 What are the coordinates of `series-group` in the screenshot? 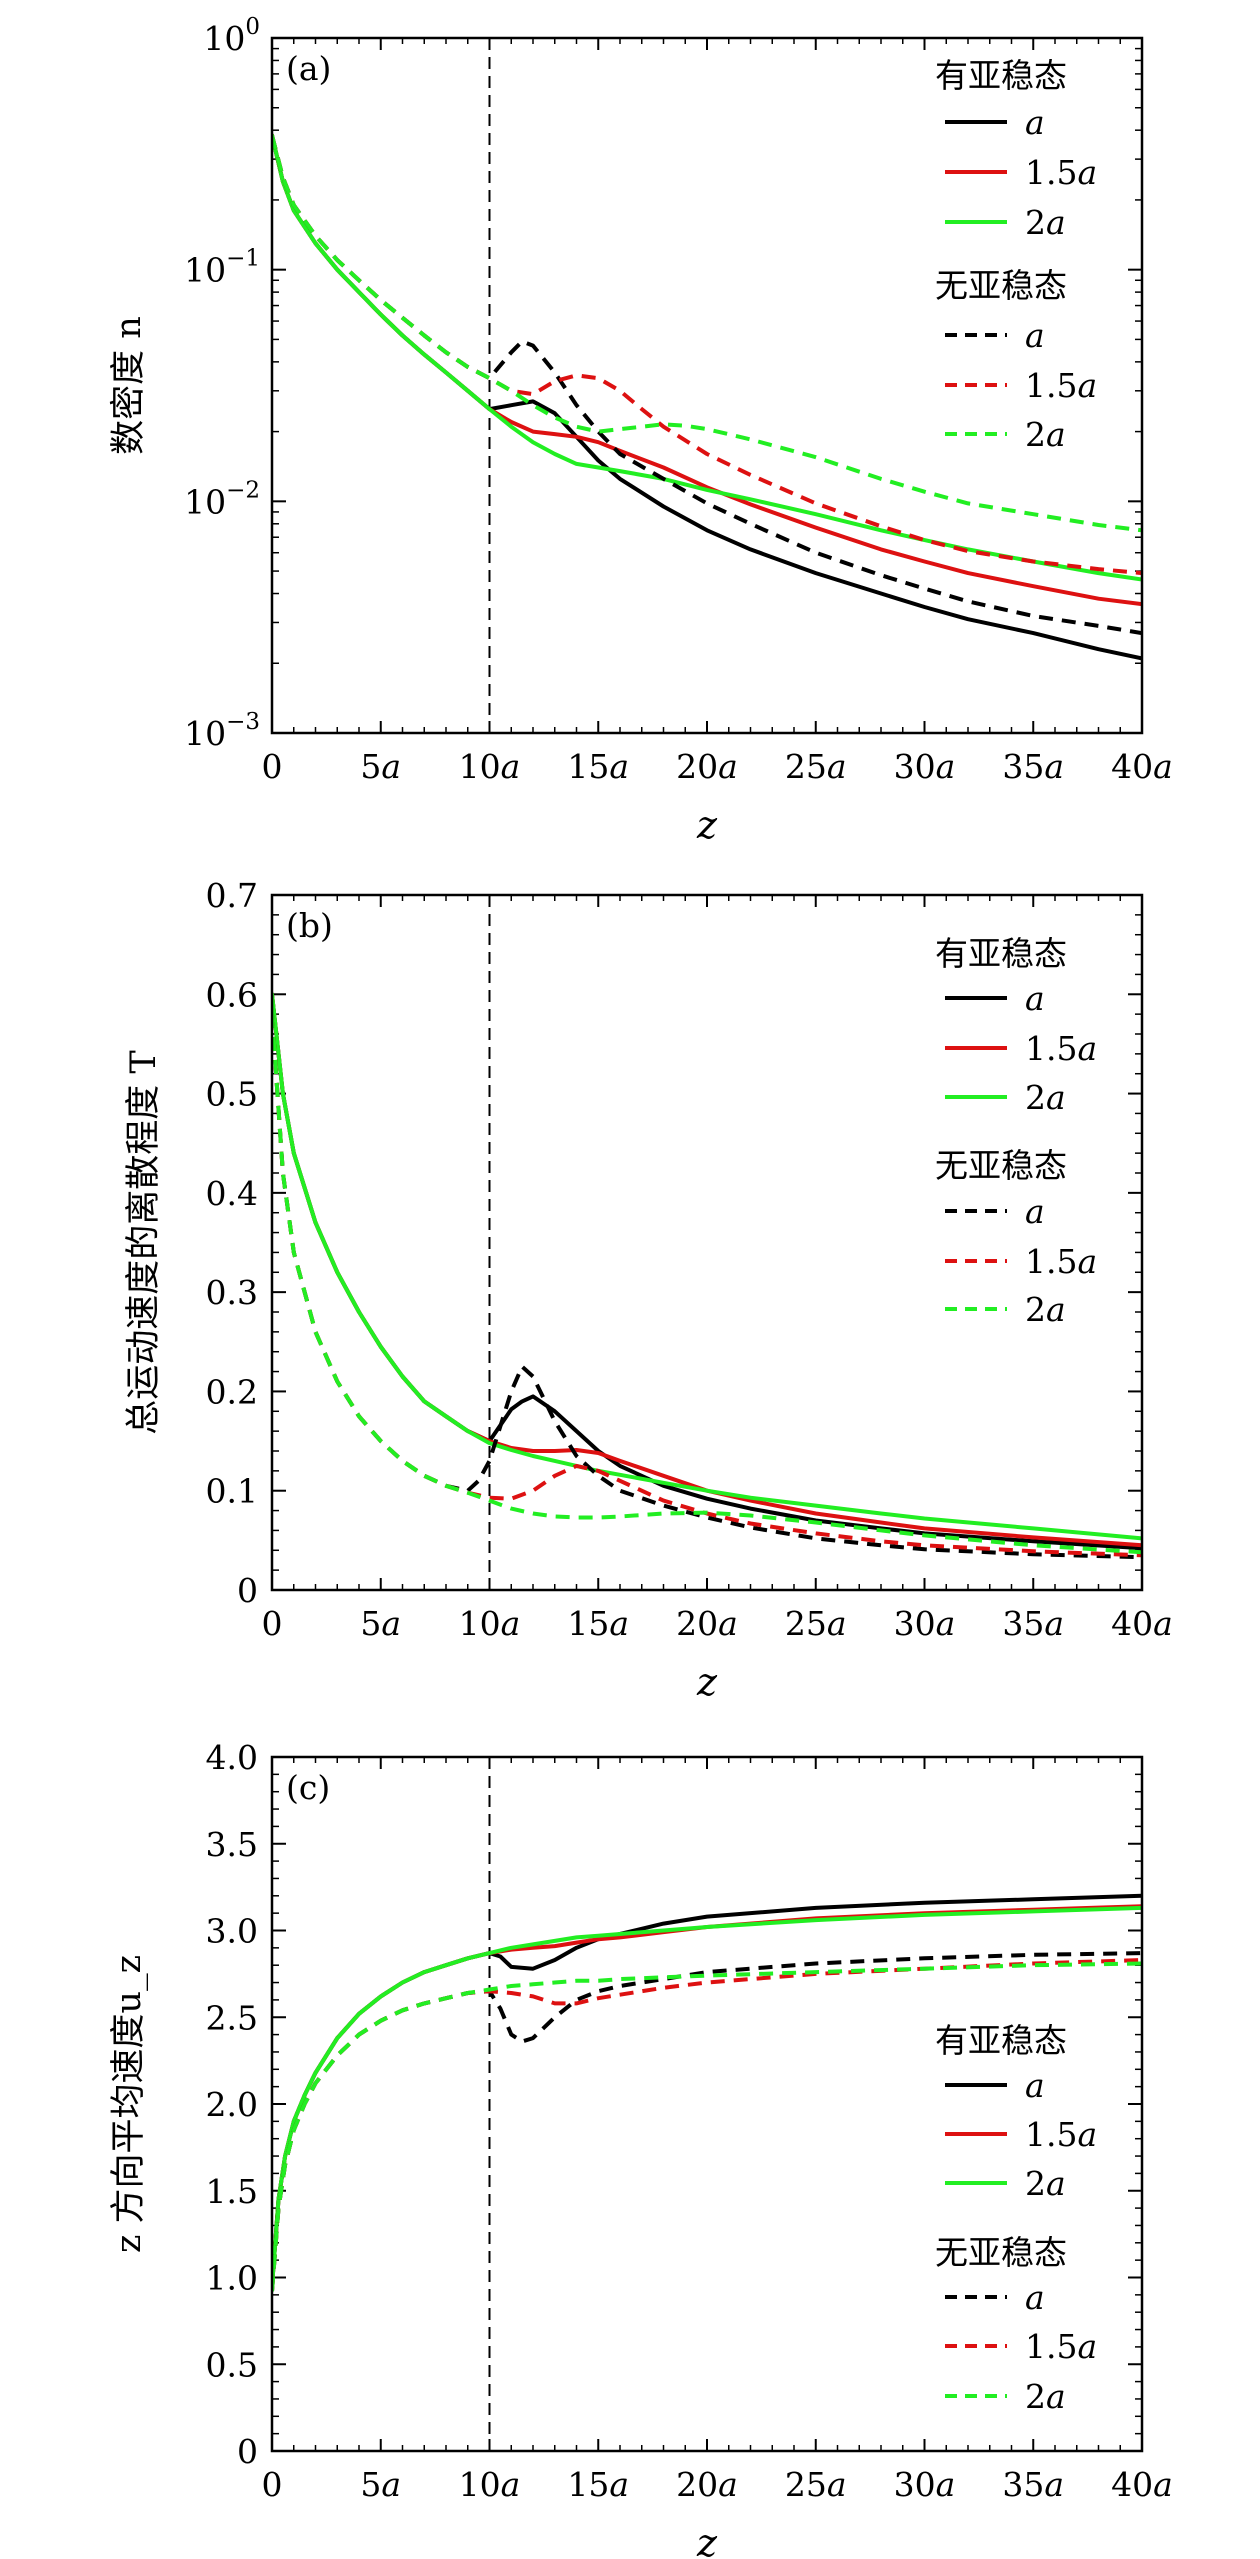 It's located at (707, 2092).